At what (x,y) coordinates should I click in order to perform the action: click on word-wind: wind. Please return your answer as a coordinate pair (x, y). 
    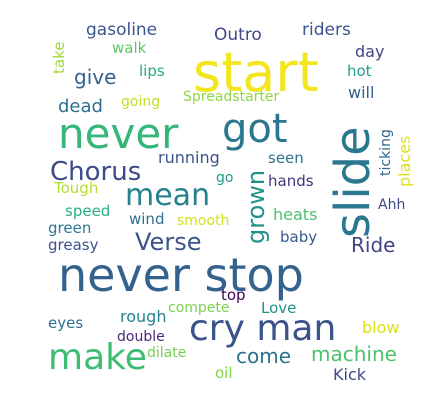
    Looking at the image, I should click on (146, 219).